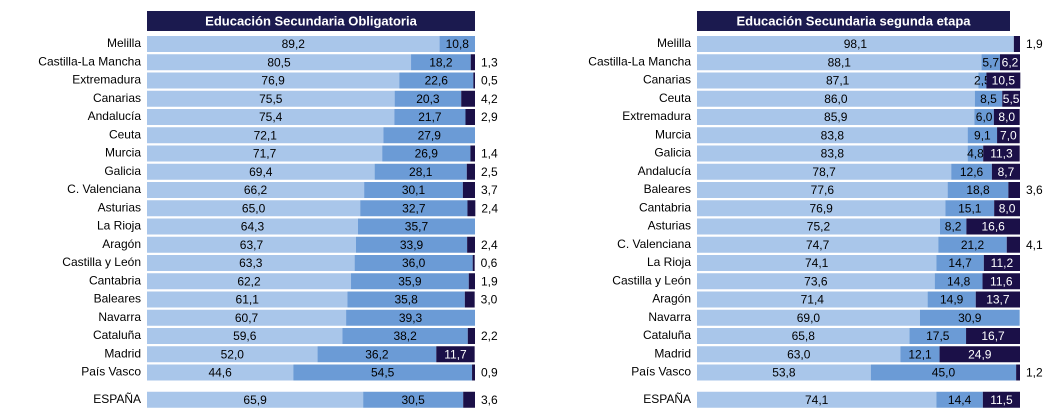  I want to click on value-label: 10,5, so click(1004, 81).